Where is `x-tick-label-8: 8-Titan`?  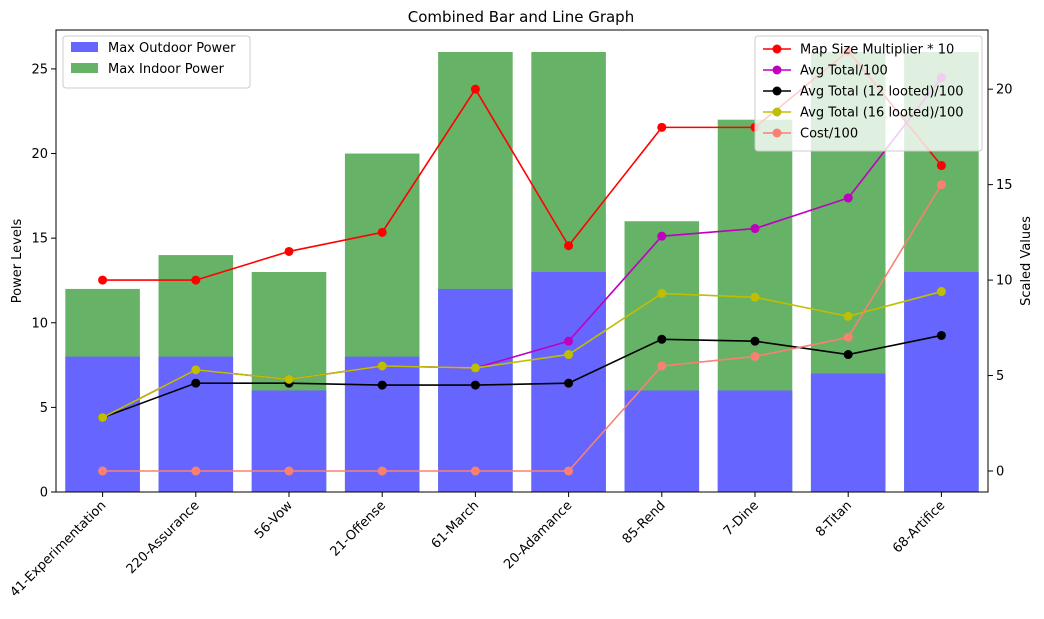 x-tick-label-8: 8-Titan is located at coordinates (834, 519).